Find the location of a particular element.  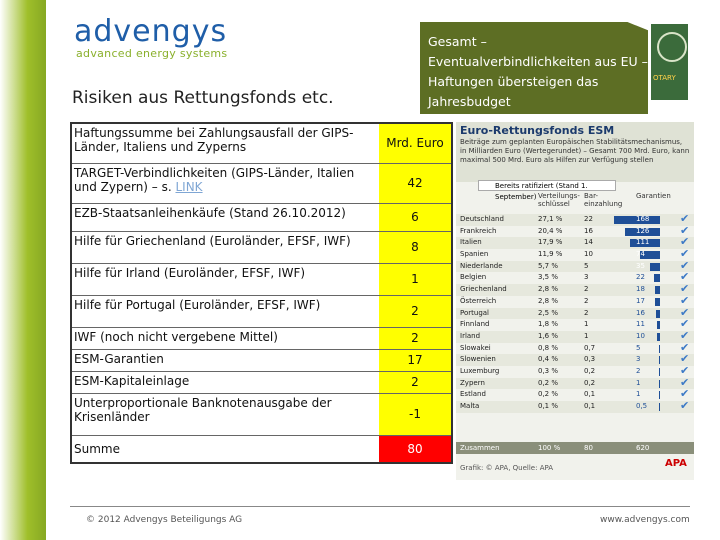

country-name: Belgien is located at coordinates (473, 277).